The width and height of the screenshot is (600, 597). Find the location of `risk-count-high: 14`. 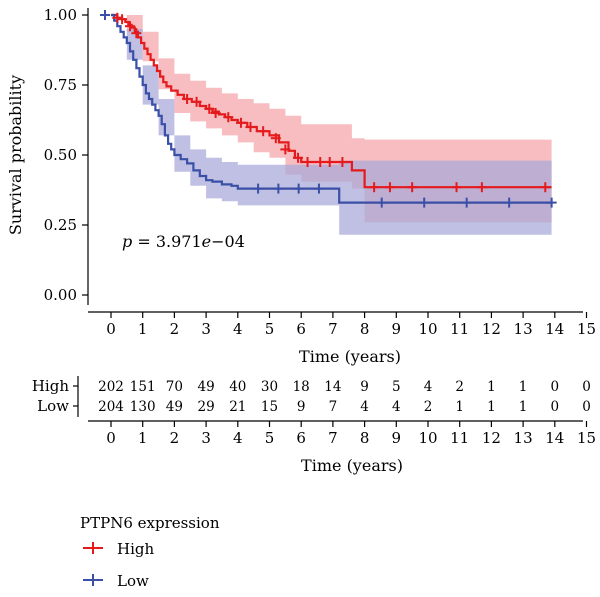

risk-count-high: 14 is located at coordinates (332, 387).